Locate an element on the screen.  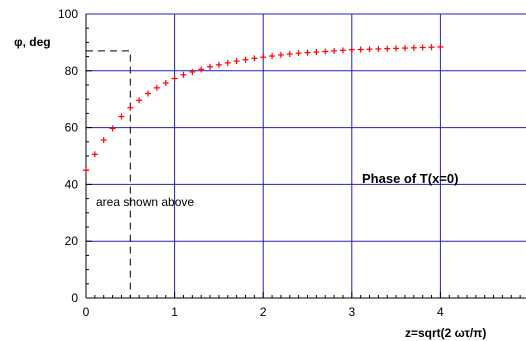
x-tick-label-4: 4 is located at coordinates (440, 312).